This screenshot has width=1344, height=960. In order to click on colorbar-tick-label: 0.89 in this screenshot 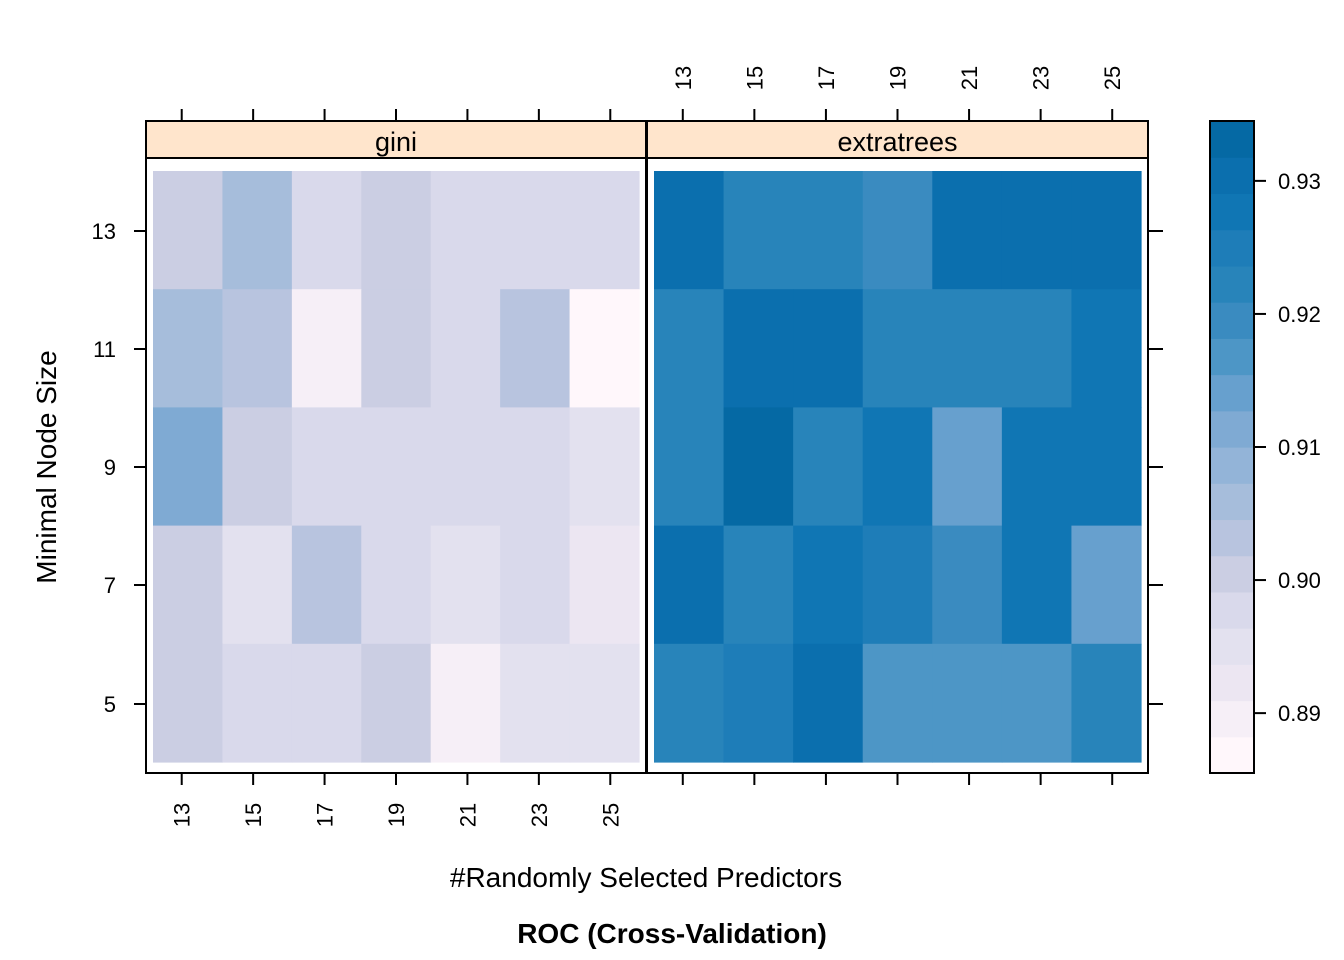, I will do `click(1299, 713)`.